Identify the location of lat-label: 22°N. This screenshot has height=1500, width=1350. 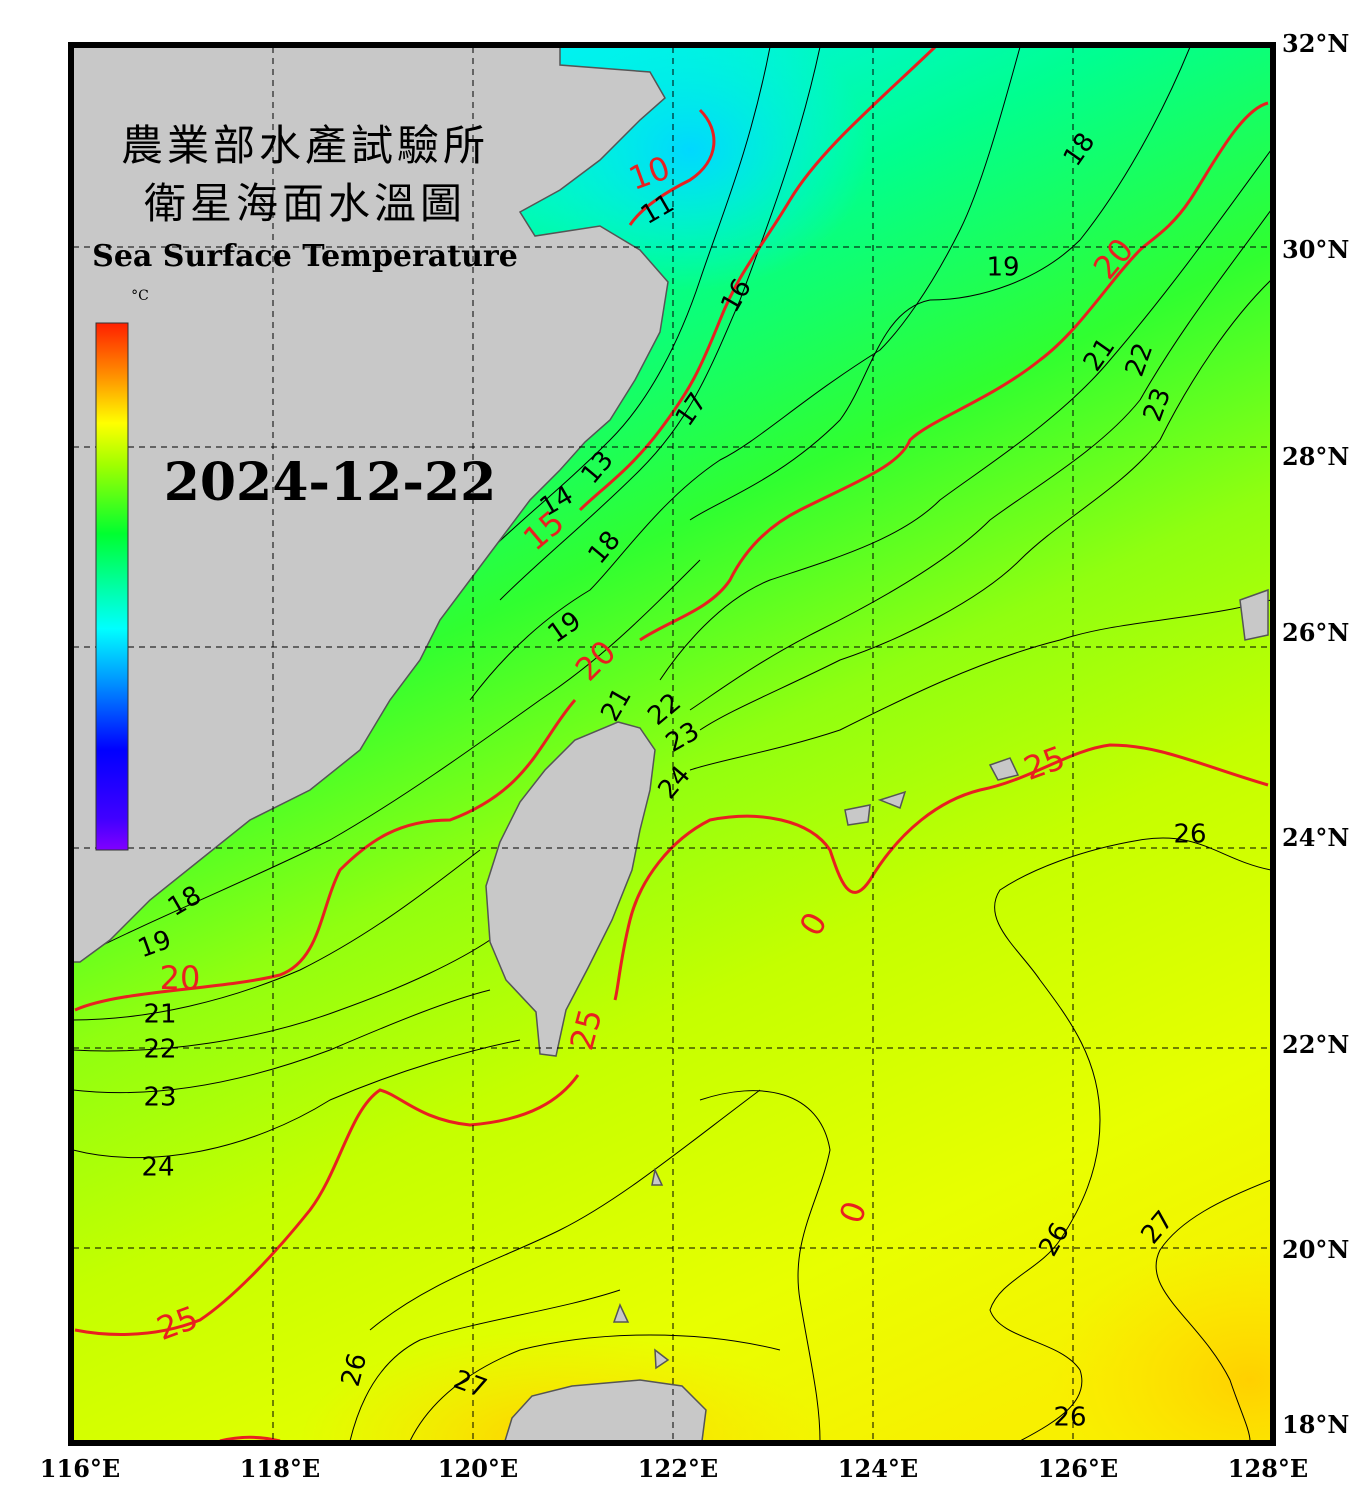
(1315, 1044).